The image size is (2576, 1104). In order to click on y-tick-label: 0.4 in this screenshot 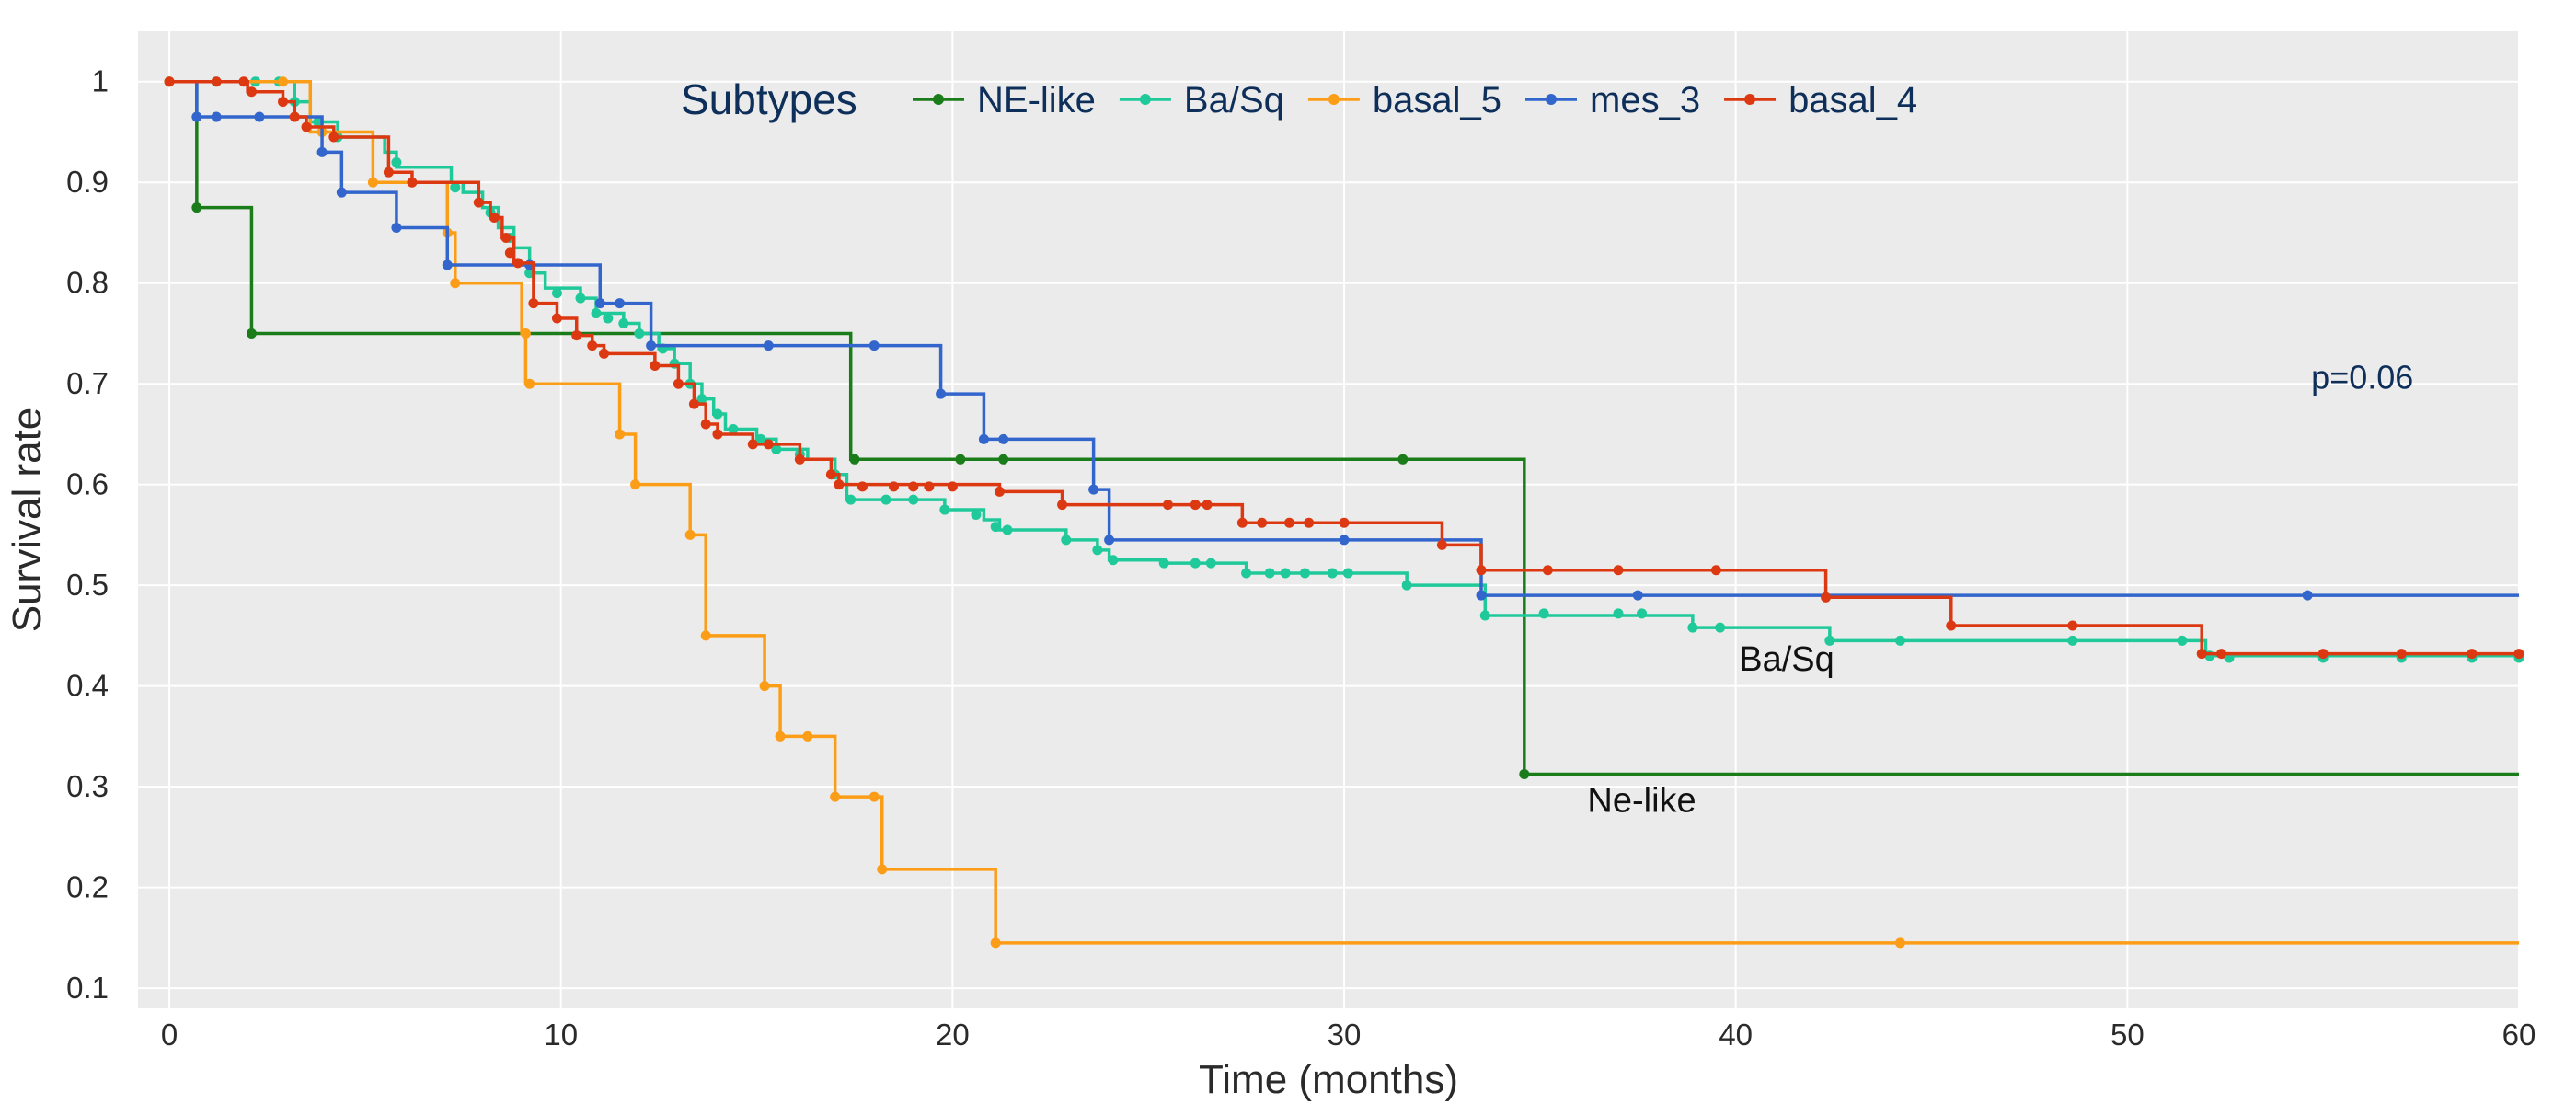, I will do `click(87, 686)`.